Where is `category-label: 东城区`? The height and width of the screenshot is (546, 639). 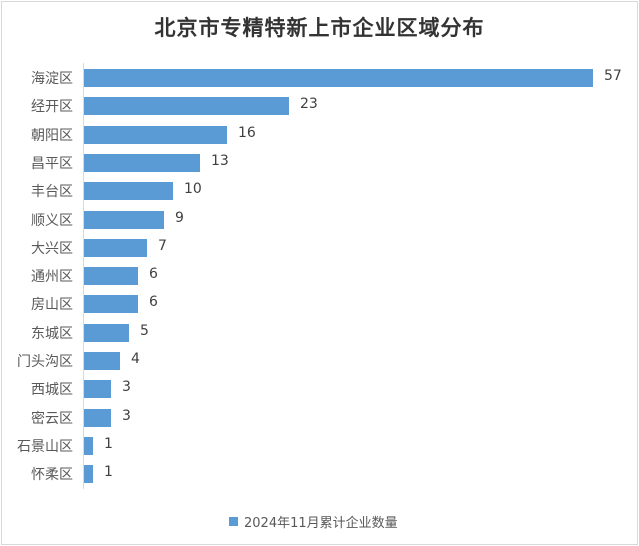 category-label: 东城区 is located at coordinates (52, 333).